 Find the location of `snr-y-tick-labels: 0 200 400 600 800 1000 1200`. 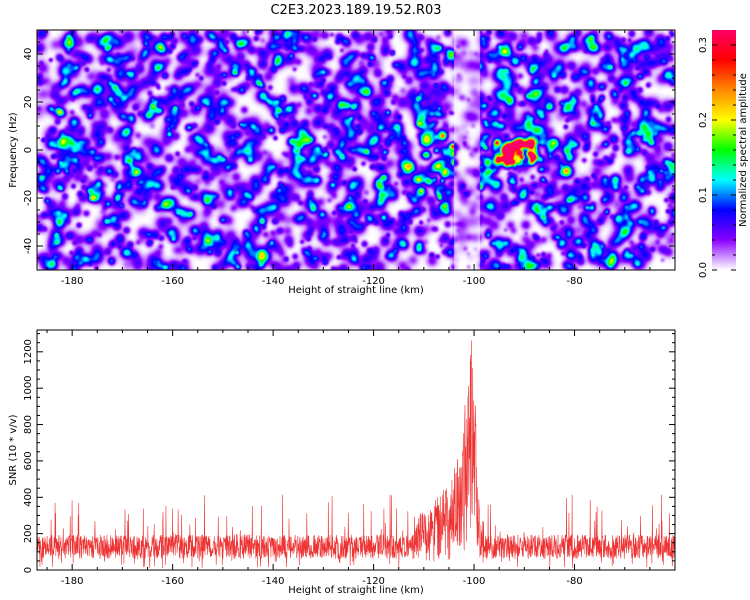

snr-y-tick-labels: 0 200 400 600 800 1000 1200 is located at coordinates (28, 456).